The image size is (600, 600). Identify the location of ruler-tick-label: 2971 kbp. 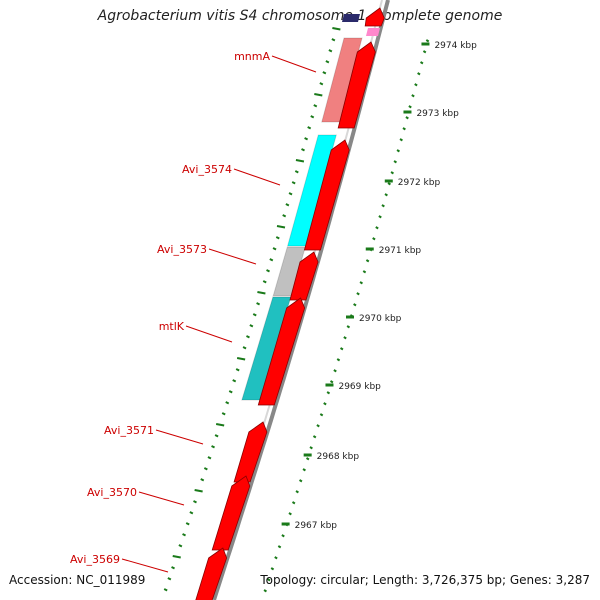
(400, 251).